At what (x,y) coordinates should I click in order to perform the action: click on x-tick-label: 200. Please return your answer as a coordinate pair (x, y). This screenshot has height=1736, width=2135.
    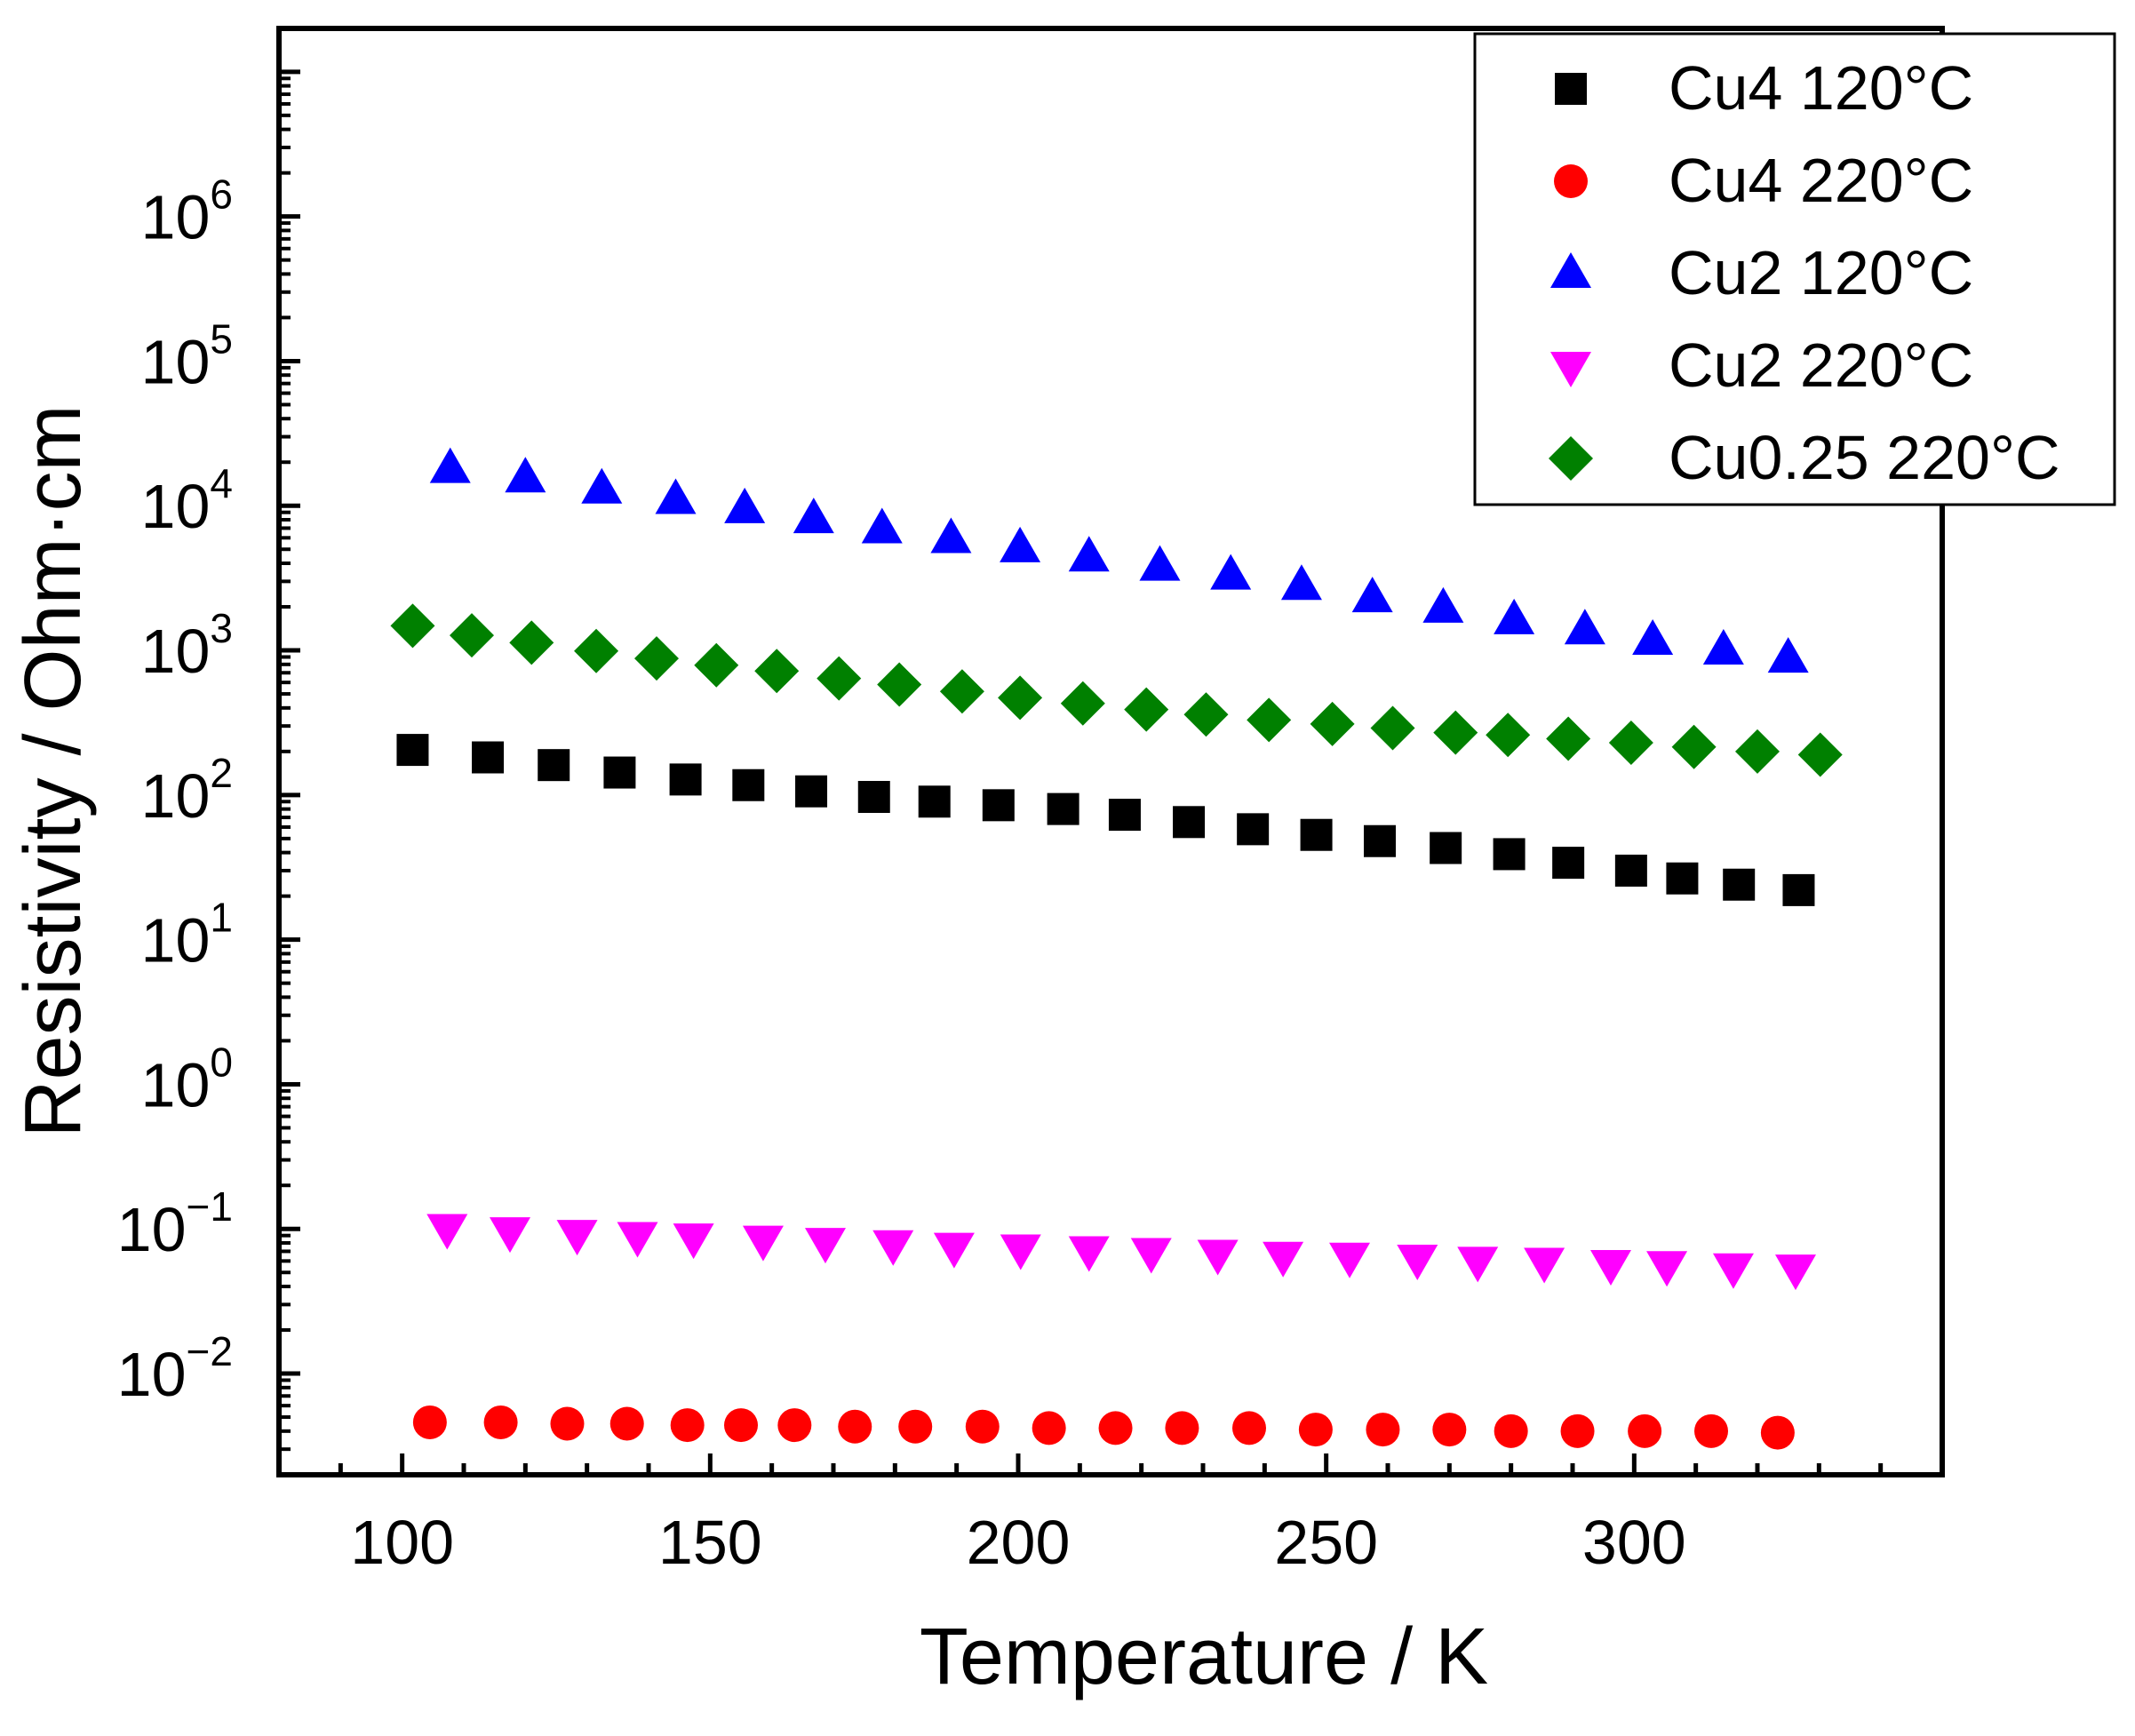
    Looking at the image, I should click on (1019, 1542).